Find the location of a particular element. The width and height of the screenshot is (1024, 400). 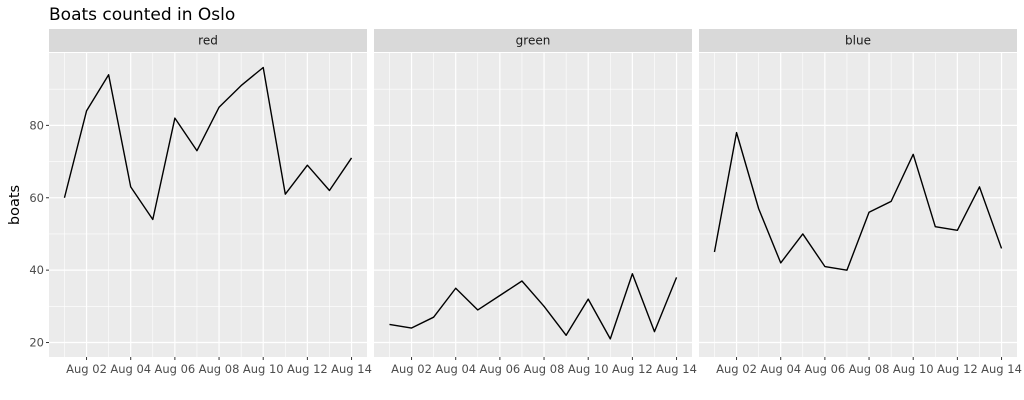

series-line-blue is located at coordinates (858, 201).